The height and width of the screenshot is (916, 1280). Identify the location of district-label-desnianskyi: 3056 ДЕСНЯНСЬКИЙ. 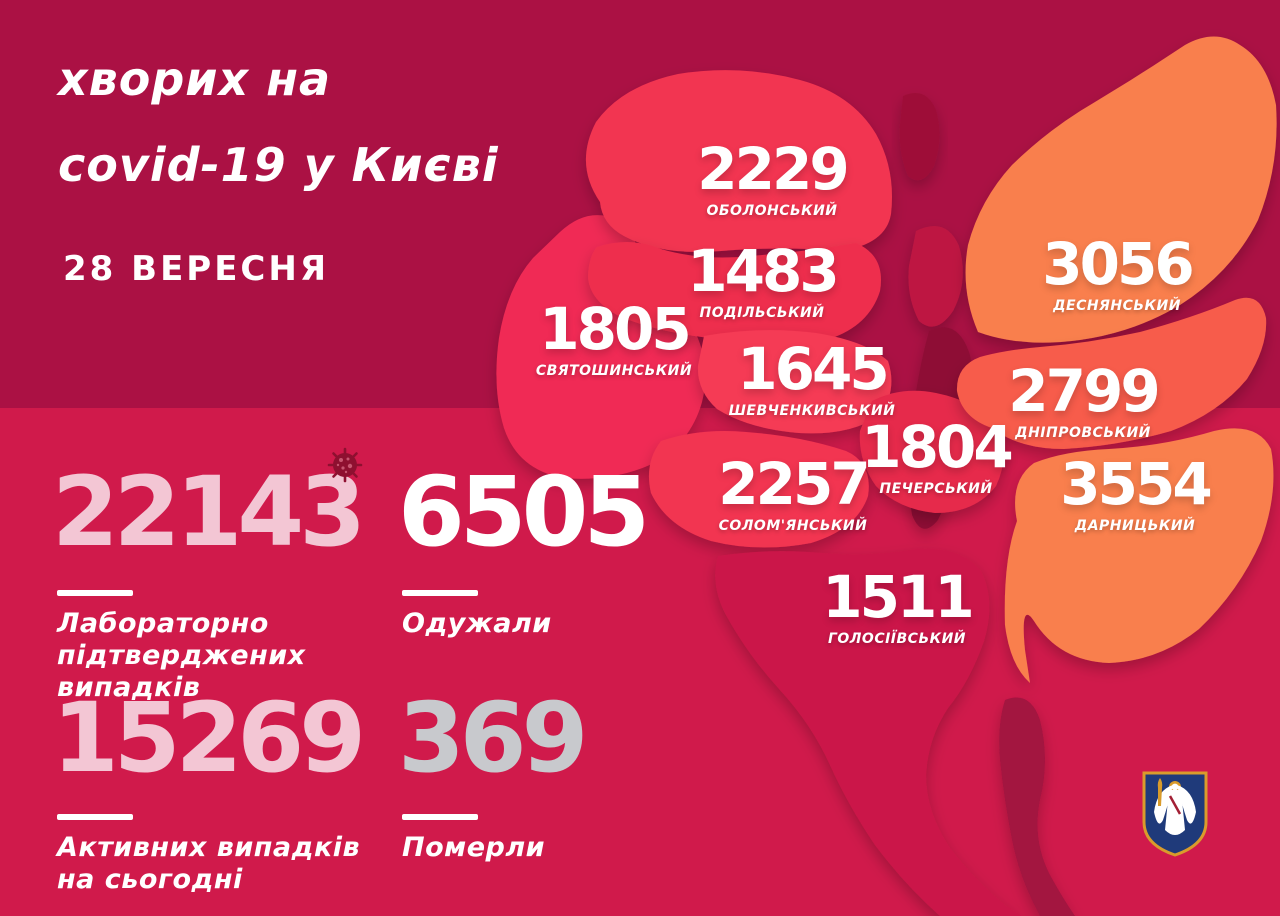
(1118, 272).